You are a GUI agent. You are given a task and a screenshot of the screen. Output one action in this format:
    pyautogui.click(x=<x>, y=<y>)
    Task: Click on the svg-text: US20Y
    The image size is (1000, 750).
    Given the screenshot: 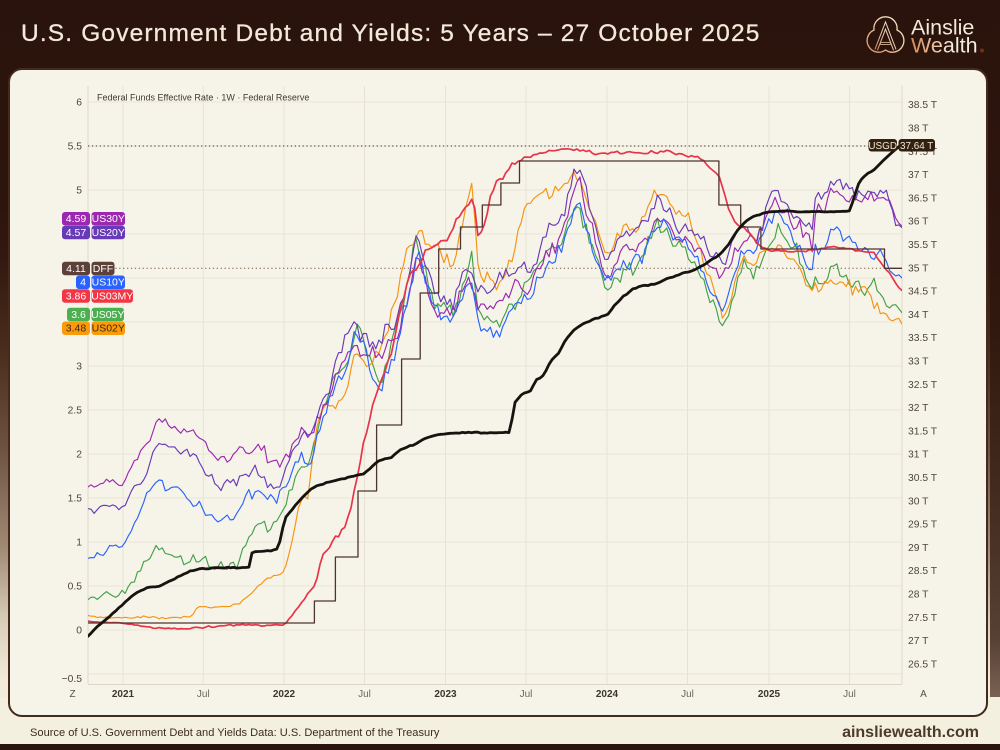 What is the action you would take?
    pyautogui.click(x=108, y=233)
    